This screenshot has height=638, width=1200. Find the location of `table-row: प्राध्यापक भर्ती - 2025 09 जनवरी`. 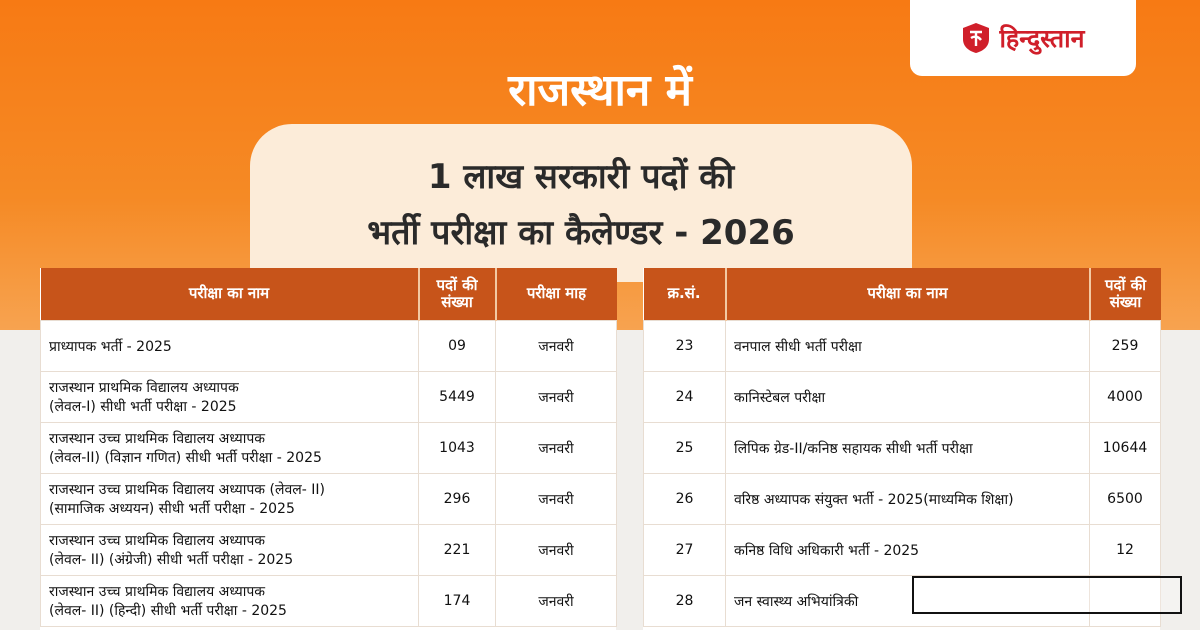

table-row: प्राध्यापक भर्ती - 2025 09 जनवरी is located at coordinates (328, 346).